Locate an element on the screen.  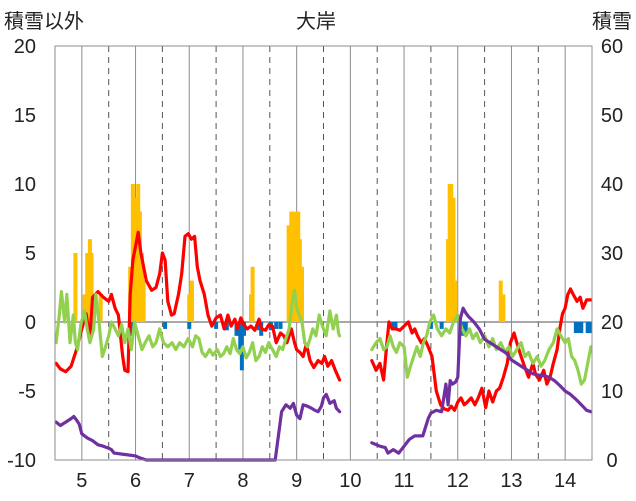
left-tick-label: -10 is located at coordinates (21, 461).